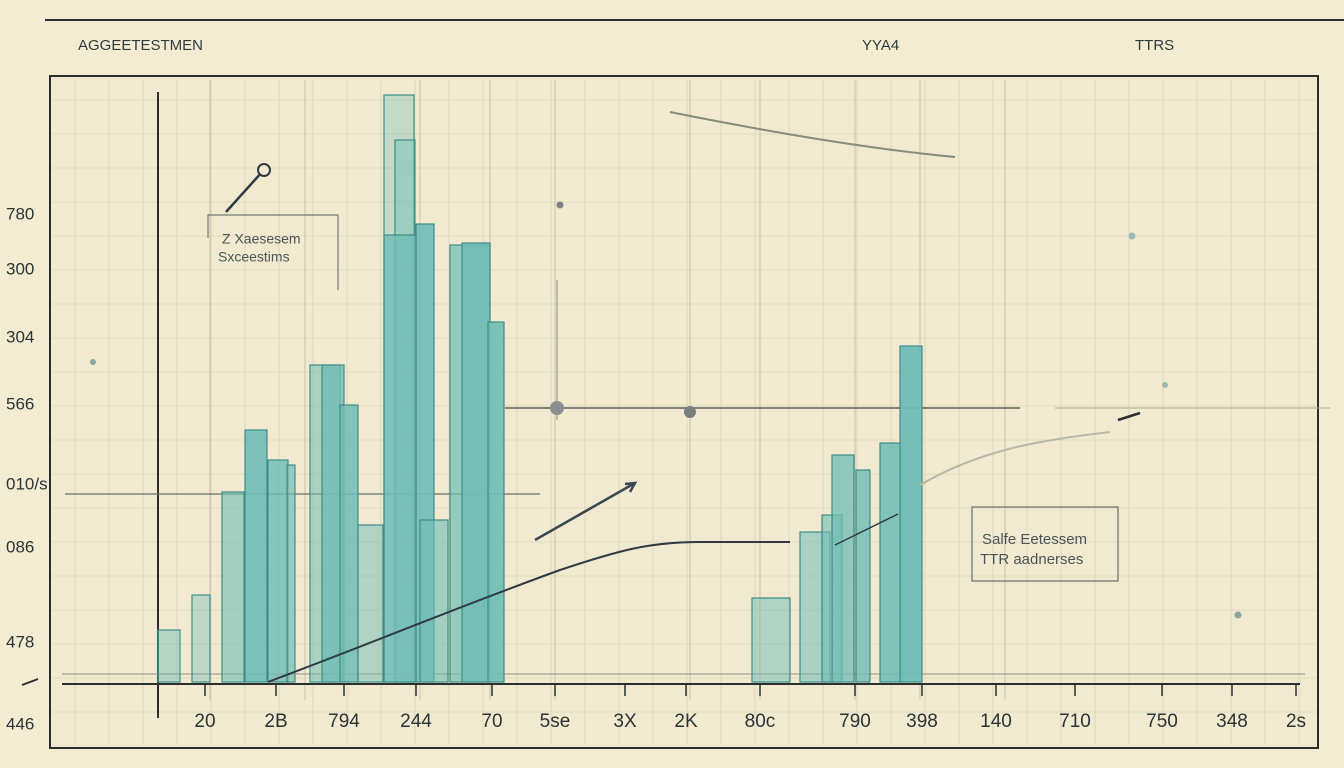 The width and height of the screenshot is (1344, 768). What do you see at coordinates (1031, 559) in the screenshot?
I see `annotation-line: TTR aadnerses` at bounding box center [1031, 559].